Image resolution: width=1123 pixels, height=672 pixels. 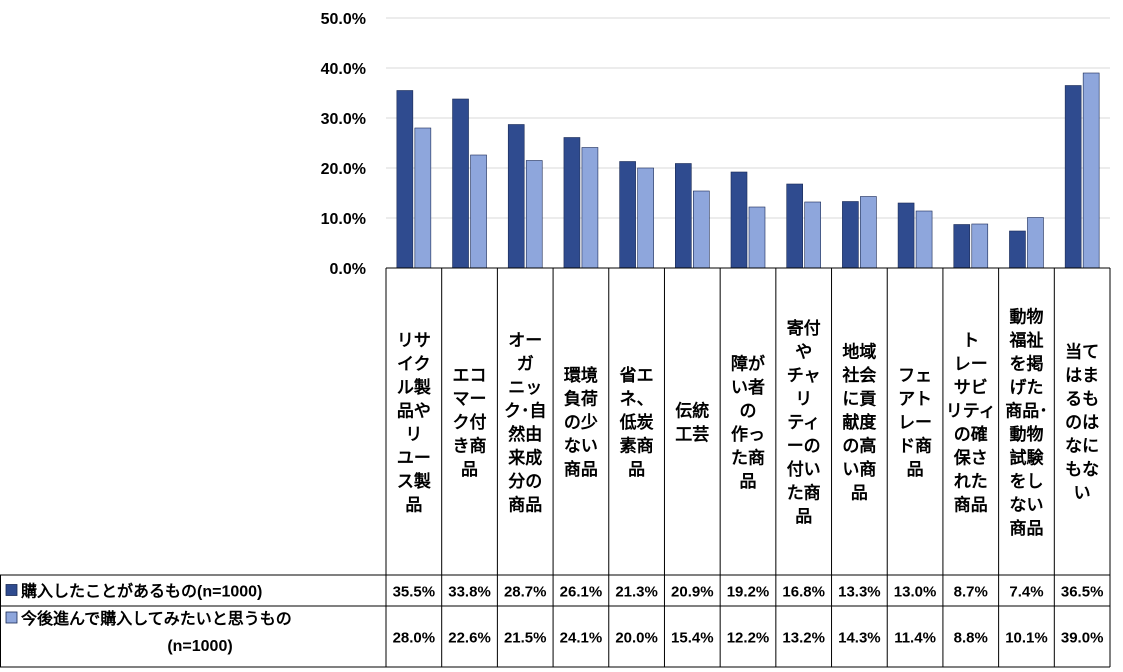 What do you see at coordinates (525, 592) in the screenshot?
I see `data-label-series1: 28.7%` at bounding box center [525, 592].